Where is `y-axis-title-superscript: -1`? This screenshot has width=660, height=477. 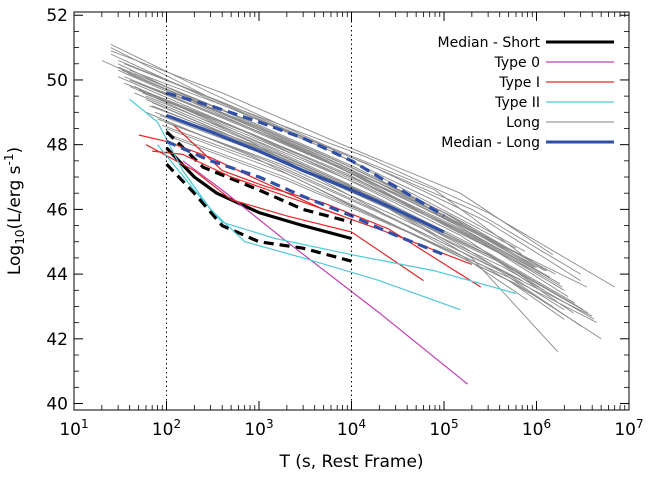 y-axis-title-superscript: -1 is located at coordinates (9, 159).